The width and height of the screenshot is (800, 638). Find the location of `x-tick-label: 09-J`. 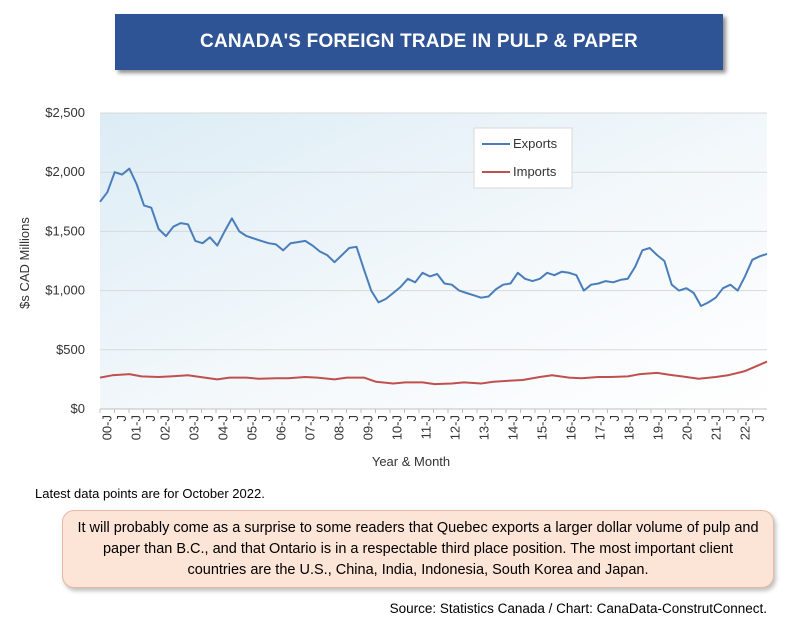

x-tick-label: 09-J is located at coordinates (367, 427).